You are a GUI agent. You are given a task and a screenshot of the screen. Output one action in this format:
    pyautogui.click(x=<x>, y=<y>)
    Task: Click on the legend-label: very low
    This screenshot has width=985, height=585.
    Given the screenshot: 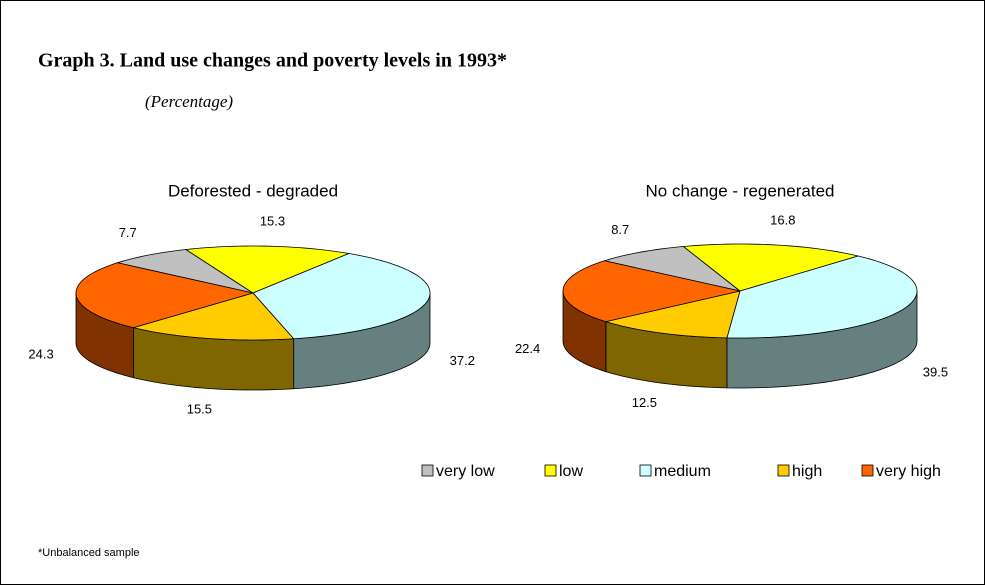 What is the action you would take?
    pyautogui.click(x=465, y=471)
    